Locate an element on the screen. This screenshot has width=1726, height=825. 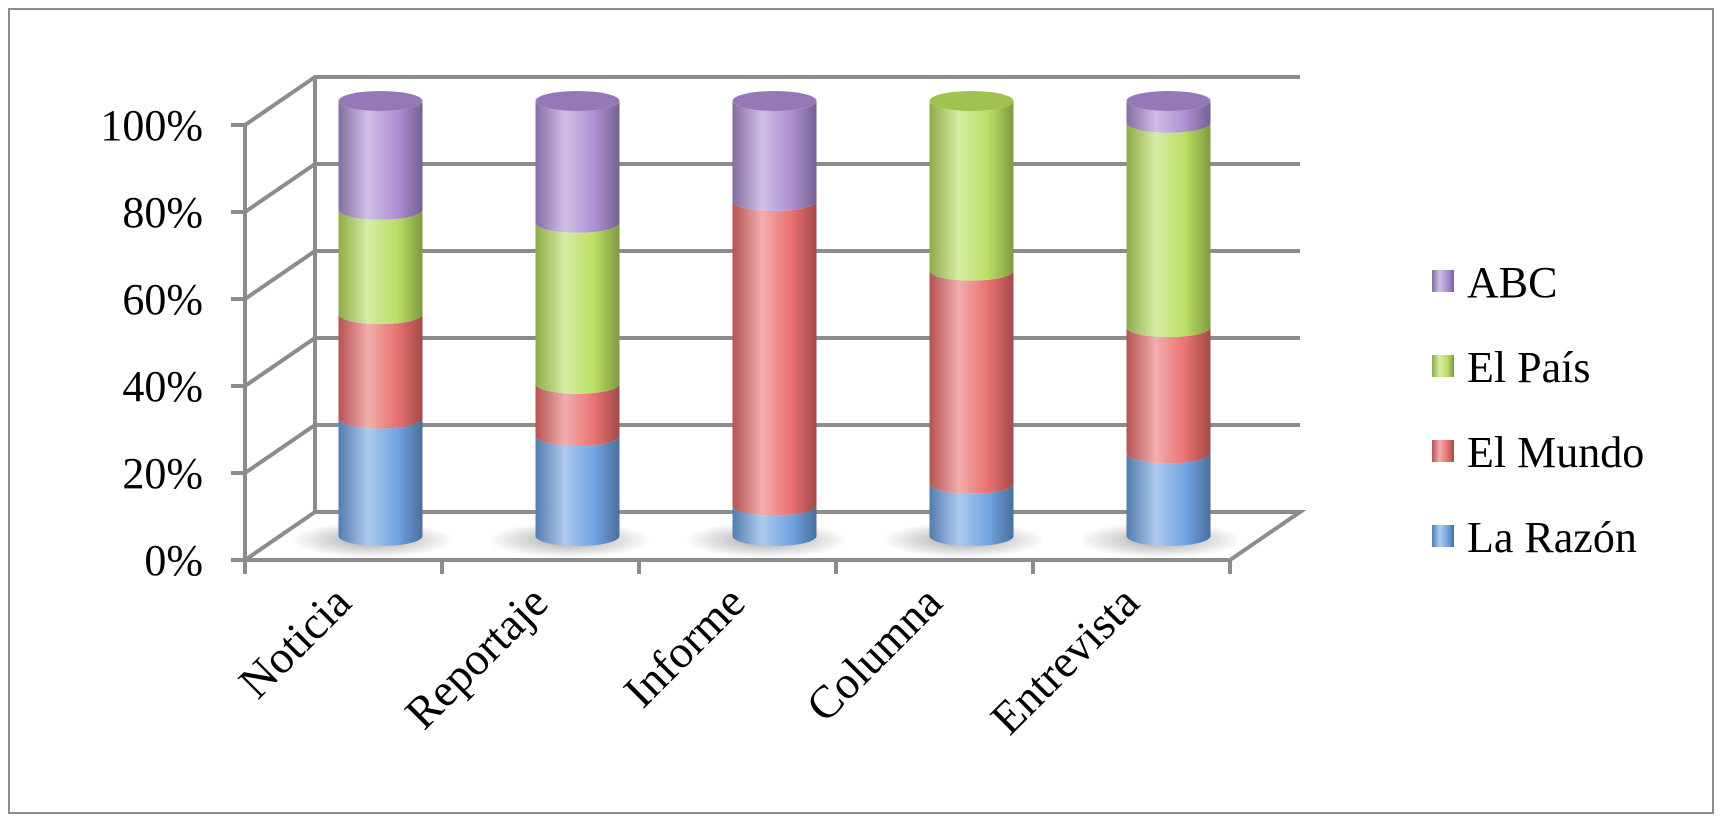
category-label: Noticia is located at coordinates (295, 642).